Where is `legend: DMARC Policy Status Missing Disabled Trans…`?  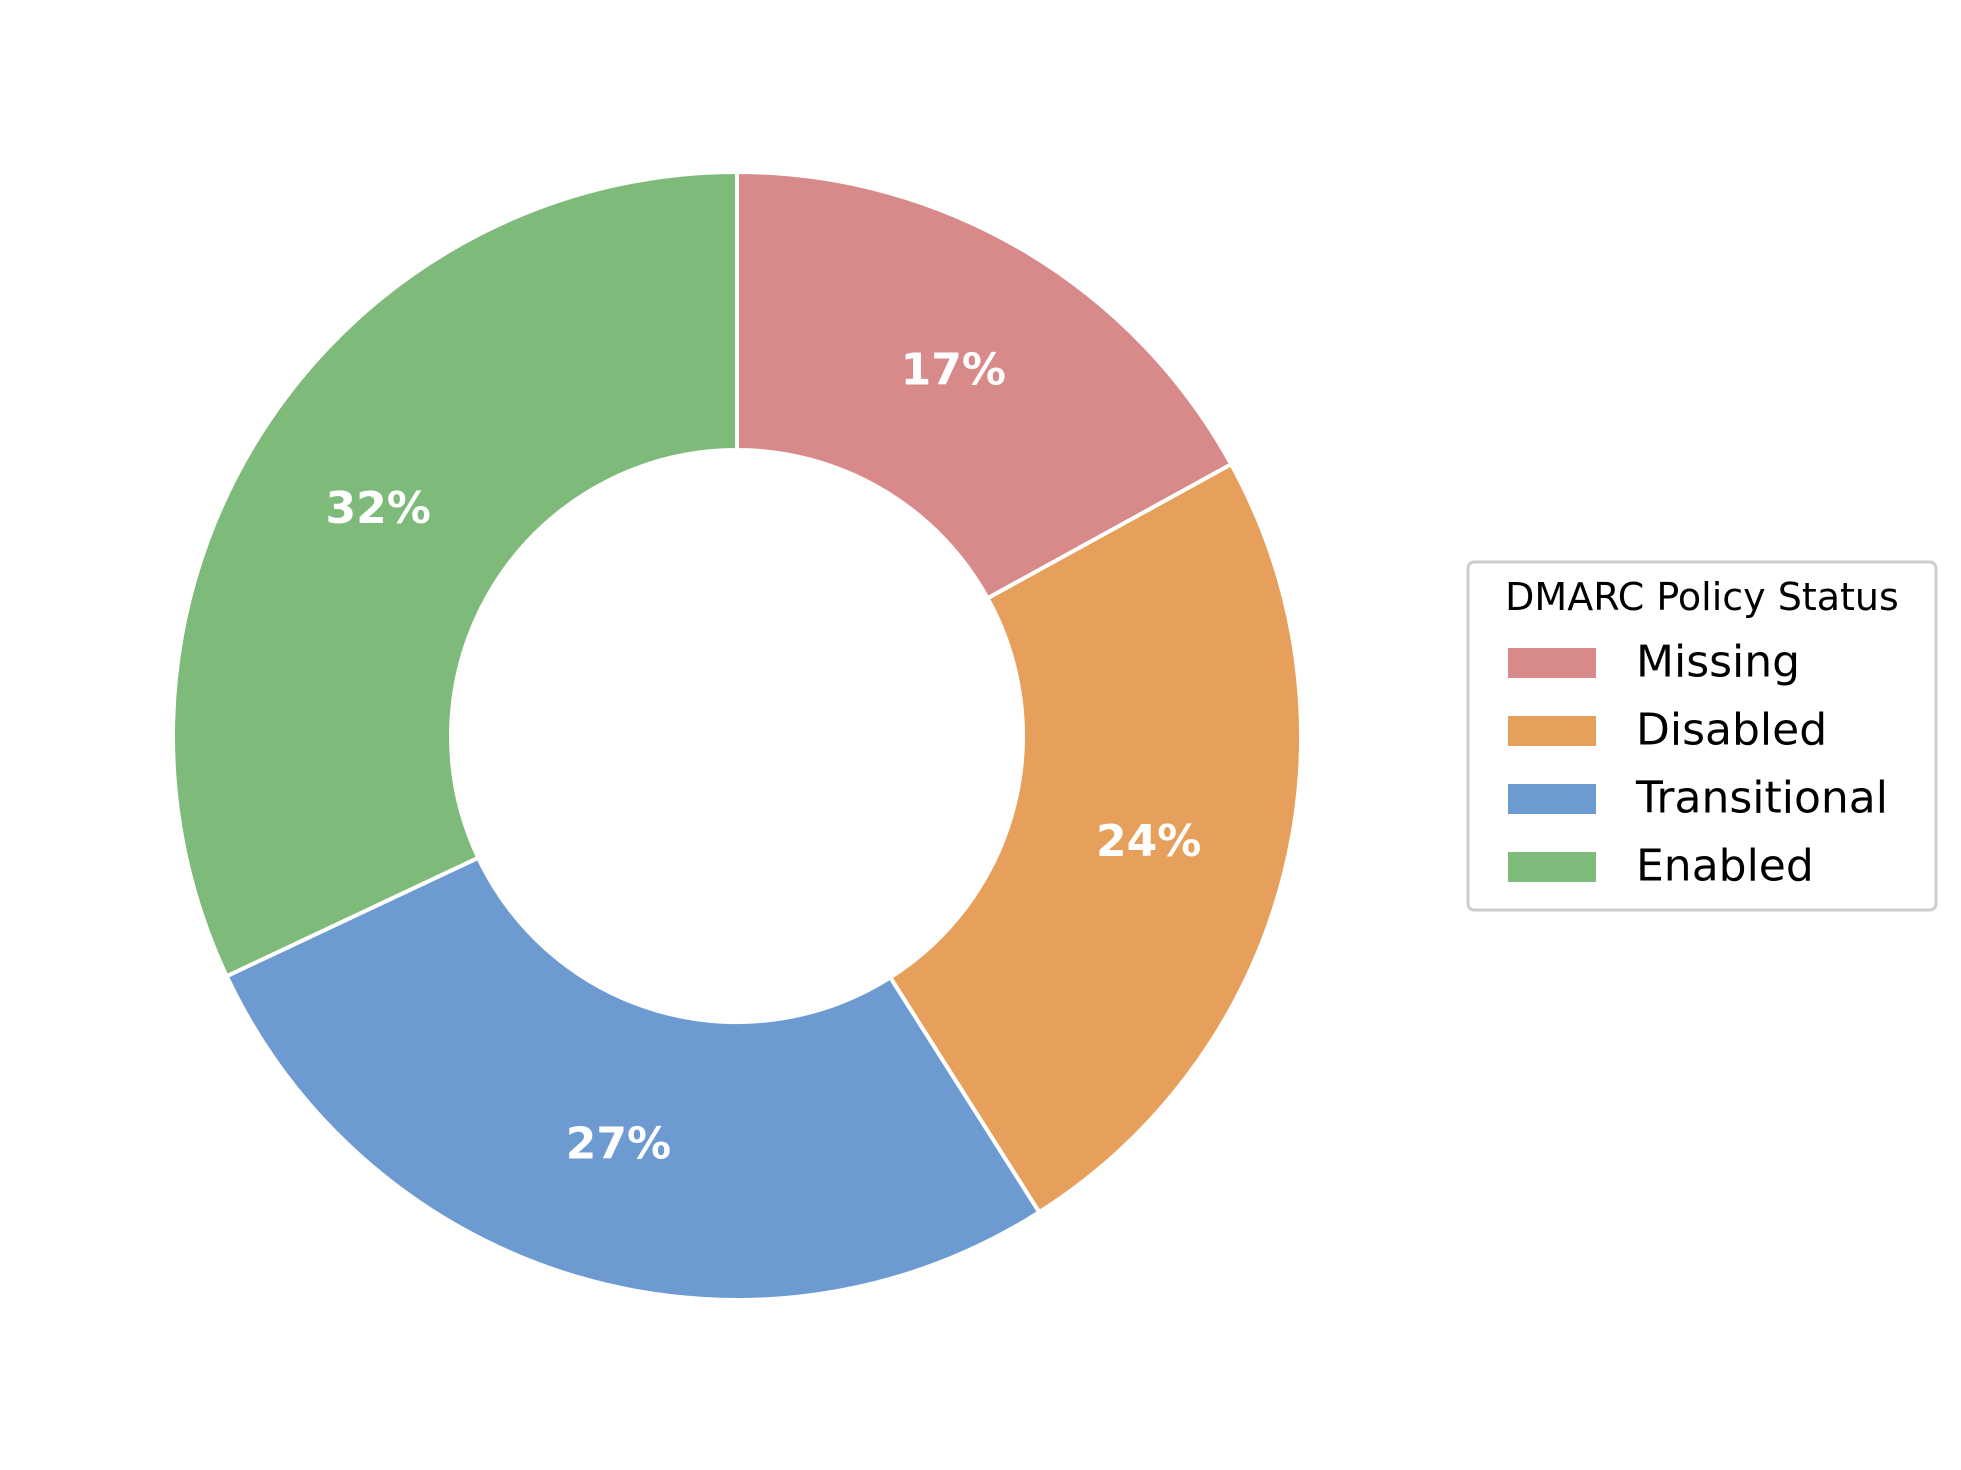
legend: DMARC Policy Status Missing Disabled Trans… is located at coordinates (1702, 736).